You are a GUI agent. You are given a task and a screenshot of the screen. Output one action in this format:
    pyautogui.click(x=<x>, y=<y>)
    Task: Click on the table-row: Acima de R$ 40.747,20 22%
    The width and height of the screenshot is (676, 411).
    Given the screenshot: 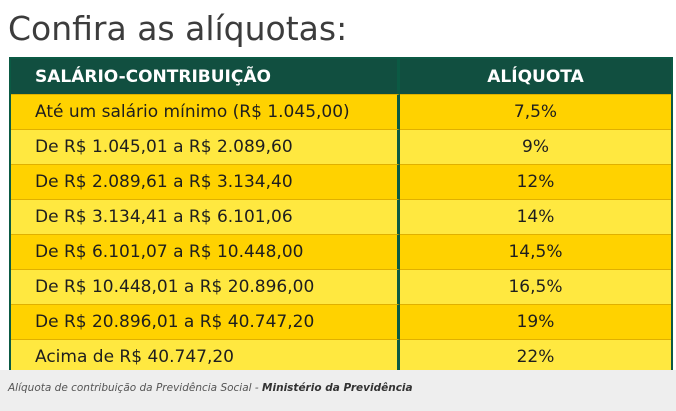 What is the action you would take?
    pyautogui.click(x=341, y=356)
    